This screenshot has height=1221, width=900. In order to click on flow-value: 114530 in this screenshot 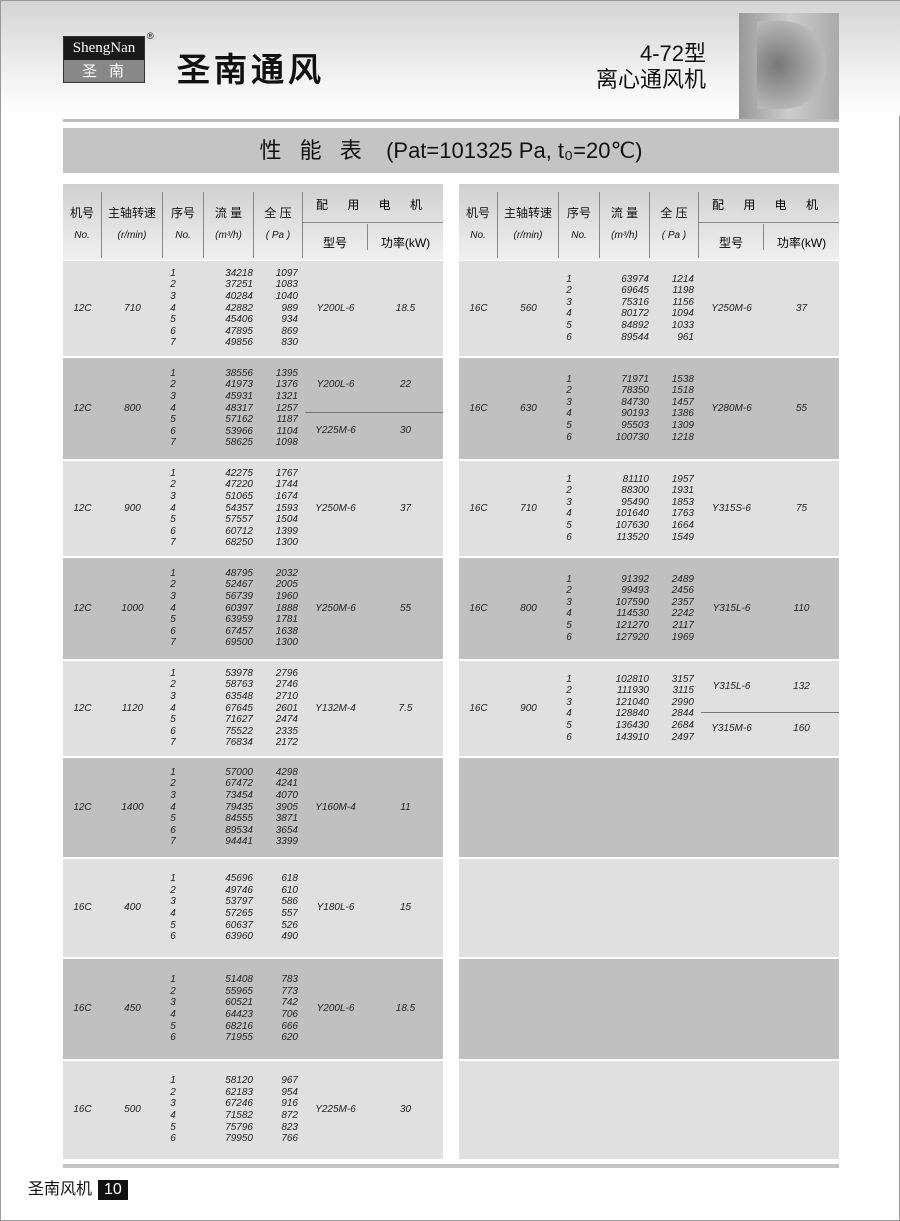, I will do `click(632, 614)`.